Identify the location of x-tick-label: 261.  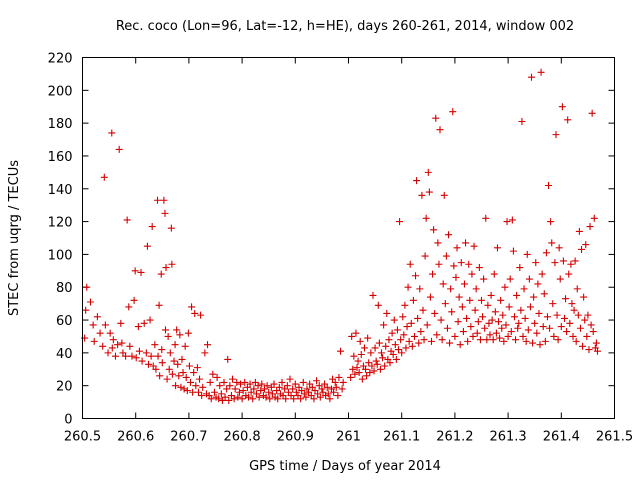
(348, 437).